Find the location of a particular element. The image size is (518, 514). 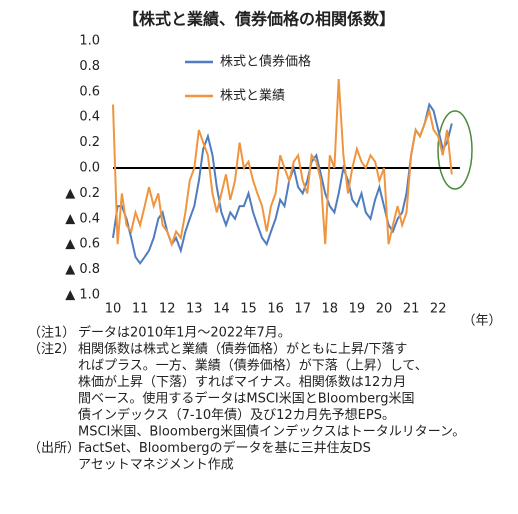

x-tick-label: 13 is located at coordinates (194, 309).